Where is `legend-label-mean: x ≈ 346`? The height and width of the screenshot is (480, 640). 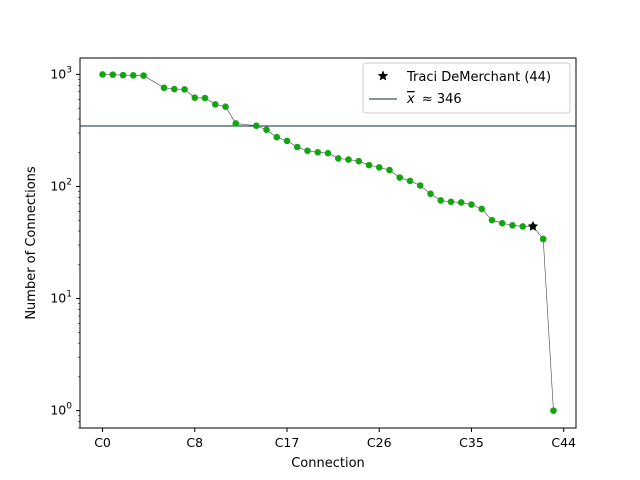 legend-label-mean: x ≈ 346 is located at coordinates (434, 99).